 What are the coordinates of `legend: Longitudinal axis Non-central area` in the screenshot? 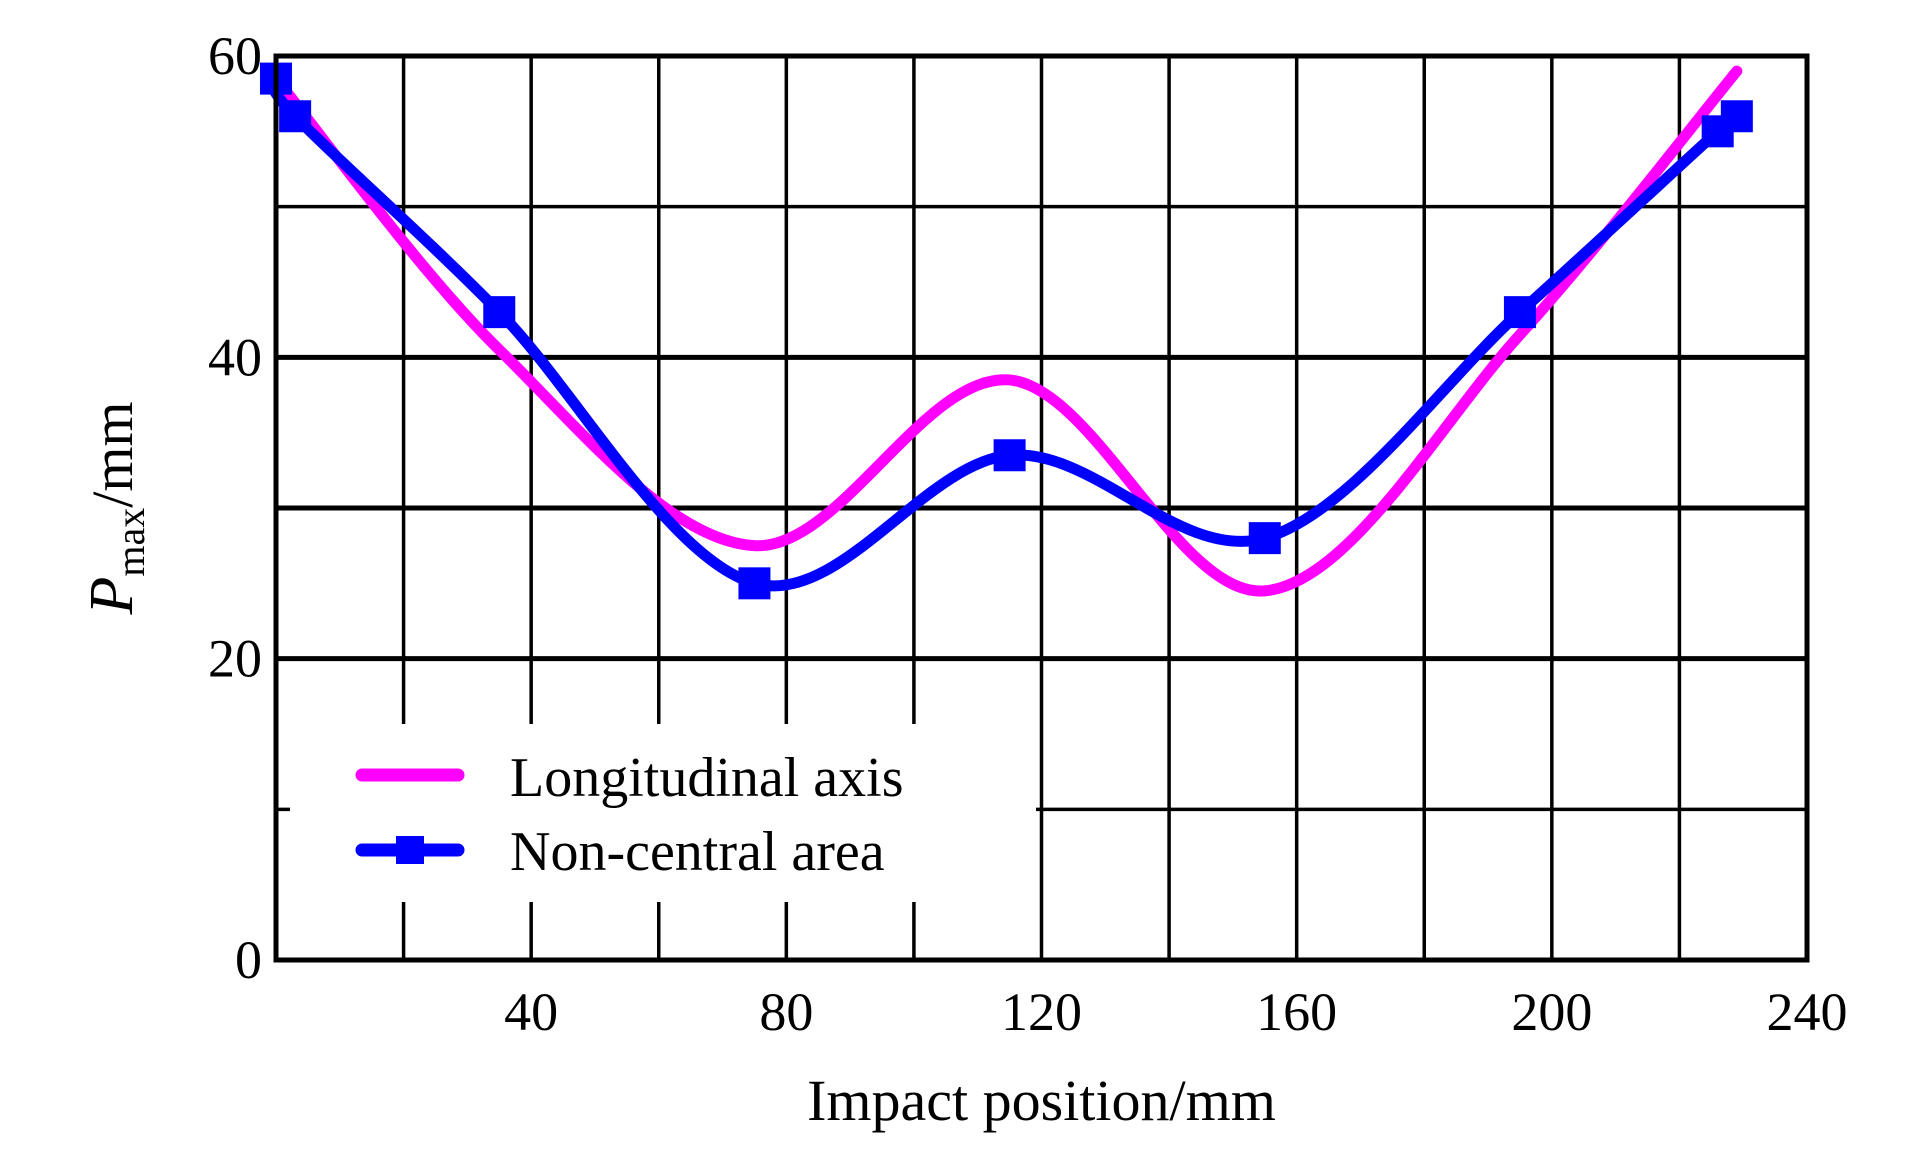 It's located at (663, 813).